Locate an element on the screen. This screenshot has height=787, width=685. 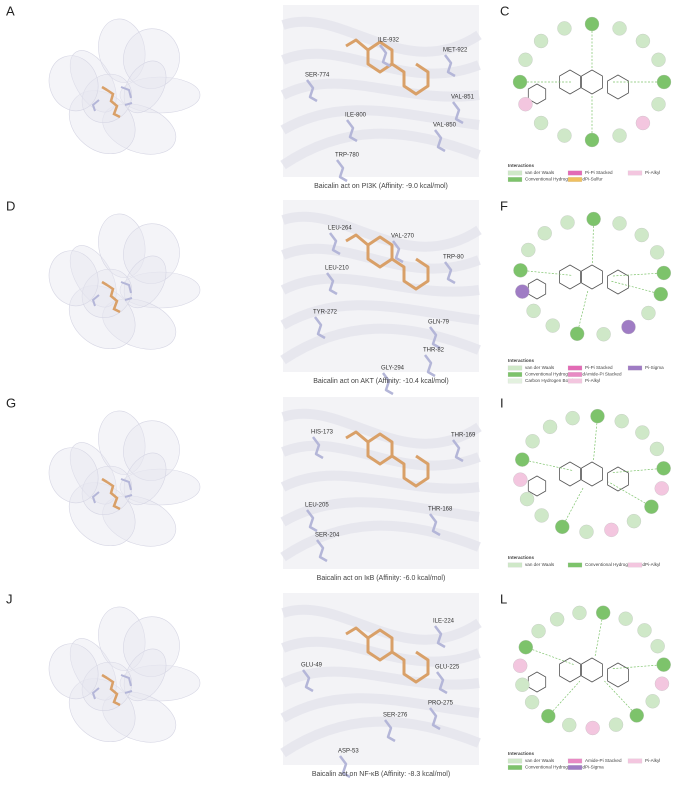
residue-label: TRP-80 is located at coordinates (453, 258).